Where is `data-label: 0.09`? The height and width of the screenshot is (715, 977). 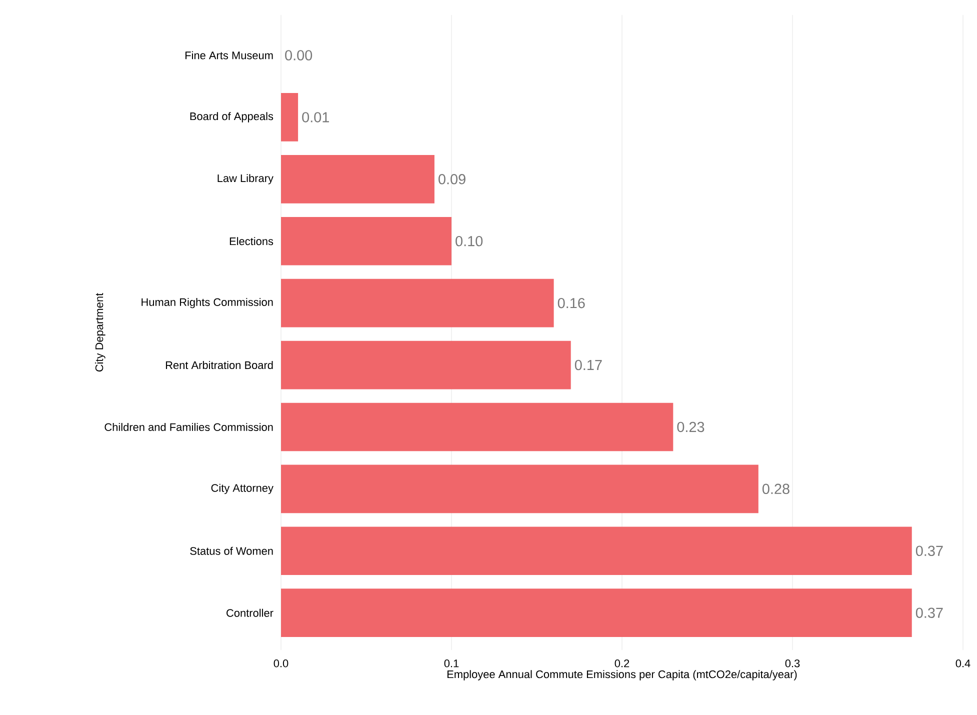
data-label: 0.09 is located at coordinates (452, 179).